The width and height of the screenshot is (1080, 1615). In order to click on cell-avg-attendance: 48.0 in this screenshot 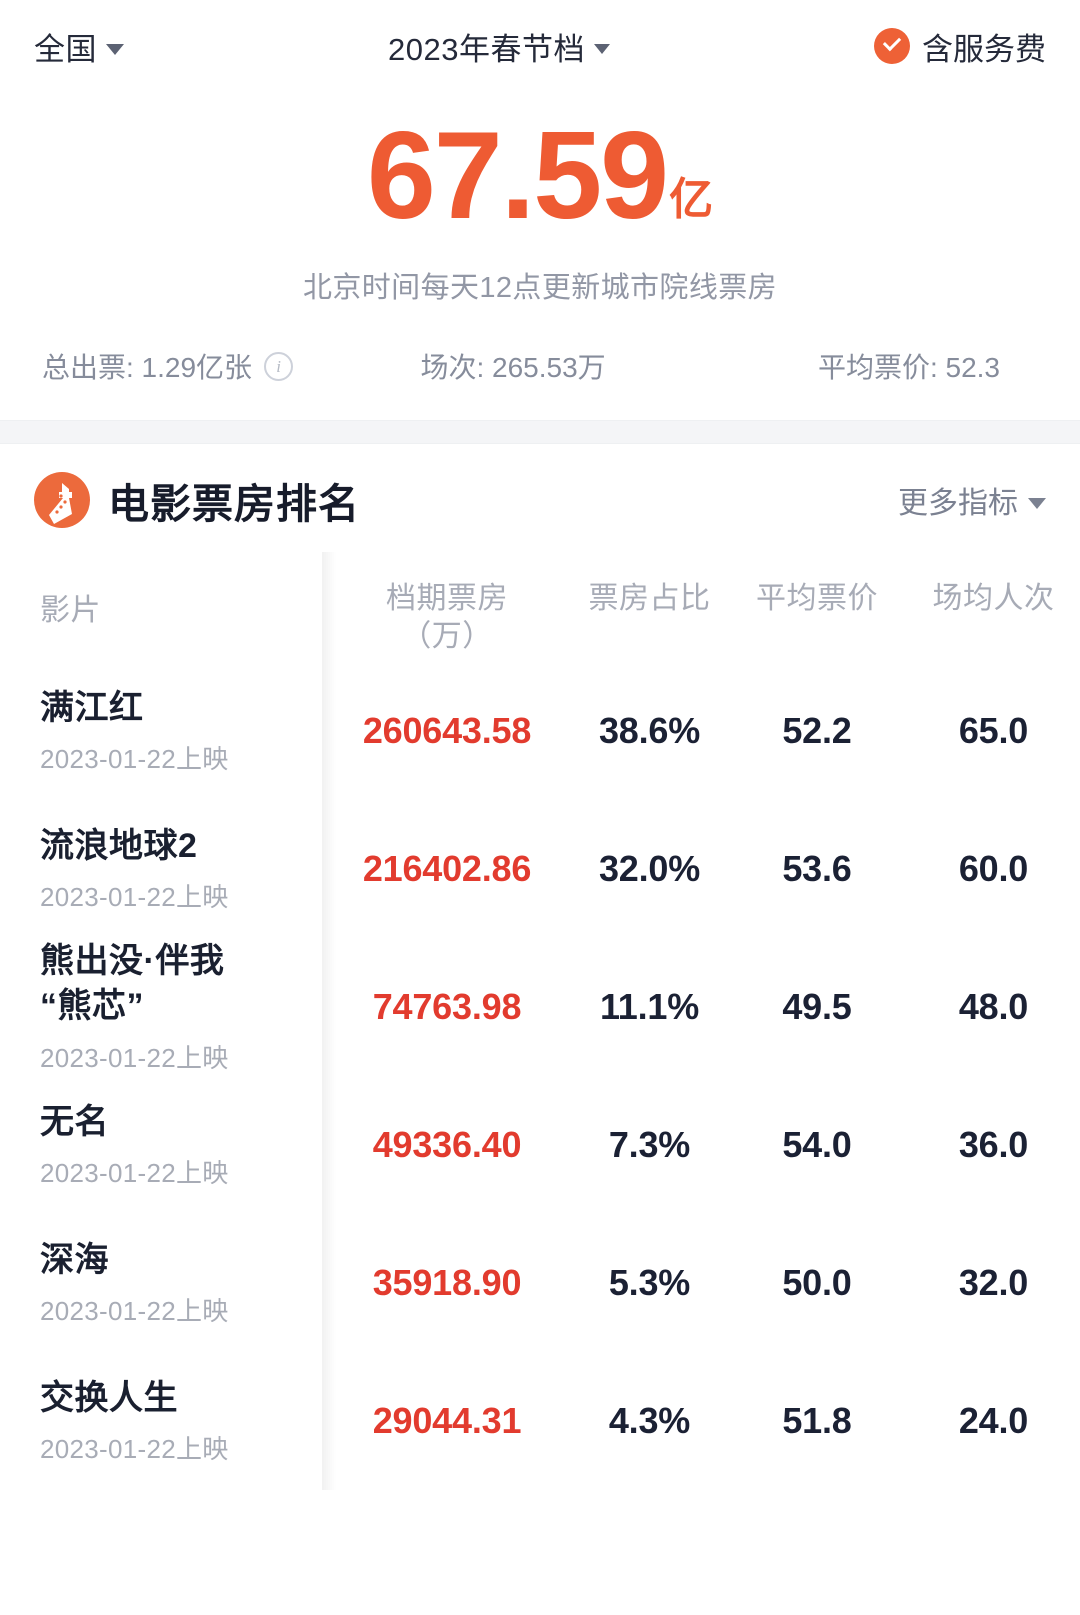, I will do `click(993, 1007)`.